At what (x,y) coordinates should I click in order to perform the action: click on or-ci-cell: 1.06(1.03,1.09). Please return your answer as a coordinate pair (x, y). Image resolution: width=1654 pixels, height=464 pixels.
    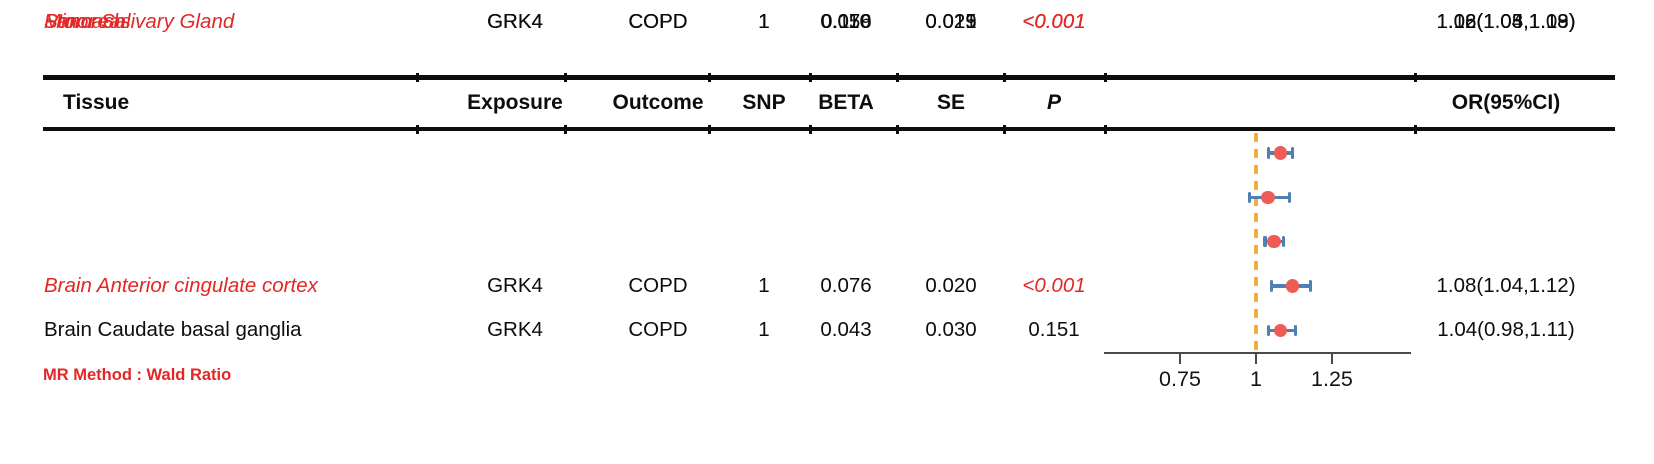
    Looking at the image, I should click on (1506, 21).